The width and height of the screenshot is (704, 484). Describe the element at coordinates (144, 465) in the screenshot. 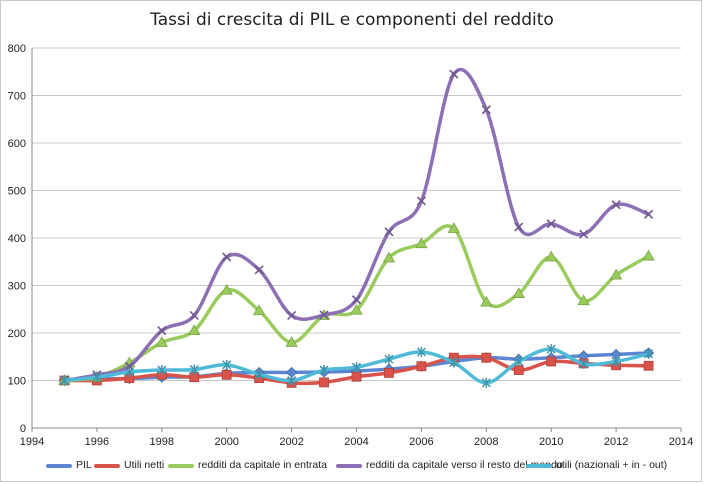

I see `legend-label: Utili netti` at that location.